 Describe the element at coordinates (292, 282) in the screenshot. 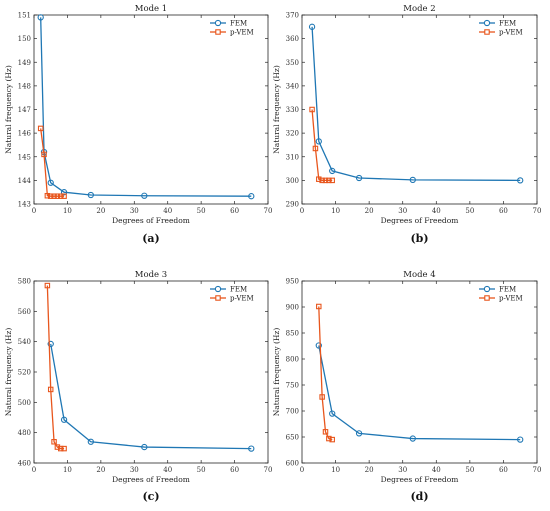

I see `y-tick-label: 950` at that location.